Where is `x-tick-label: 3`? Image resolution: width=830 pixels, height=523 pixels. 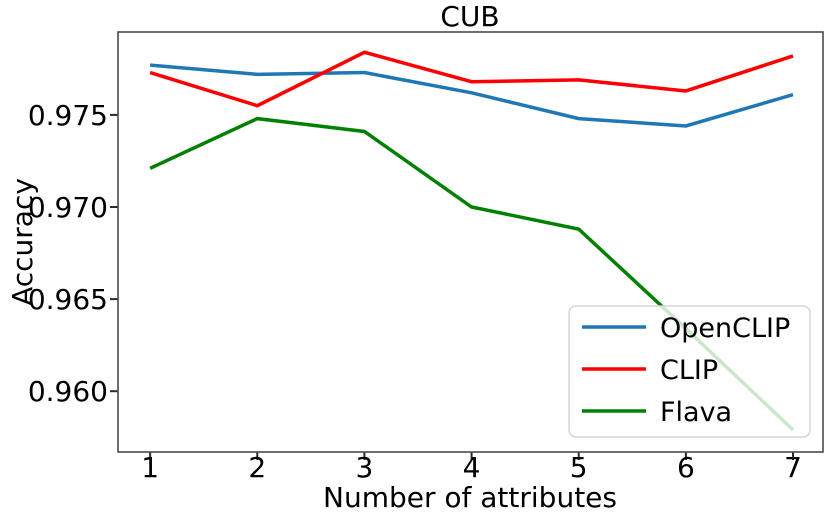
x-tick-label: 3 is located at coordinates (365, 467).